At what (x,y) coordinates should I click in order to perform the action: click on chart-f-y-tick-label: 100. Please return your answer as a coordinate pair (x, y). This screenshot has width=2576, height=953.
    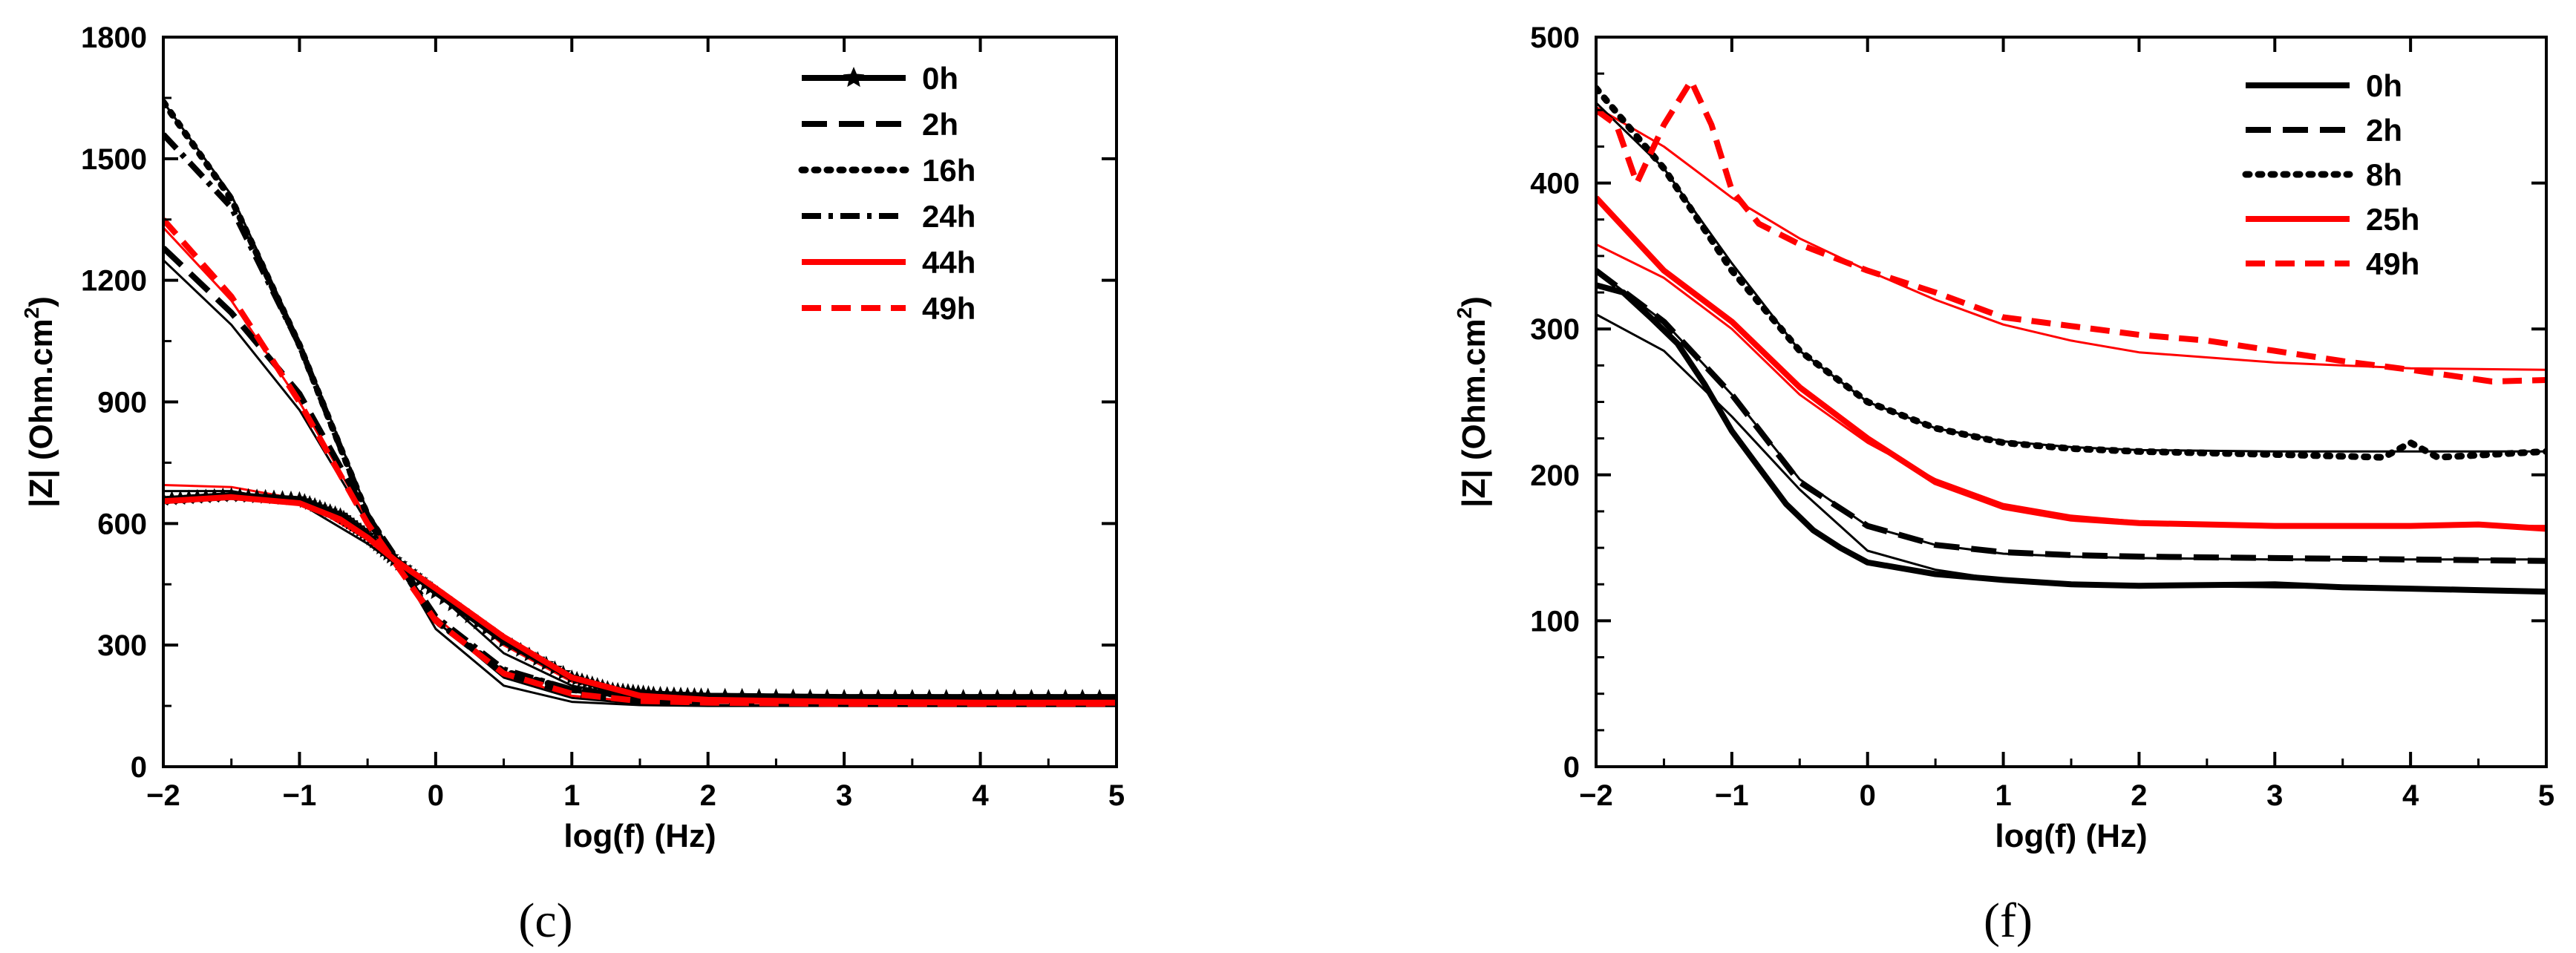
    Looking at the image, I should click on (1555, 622).